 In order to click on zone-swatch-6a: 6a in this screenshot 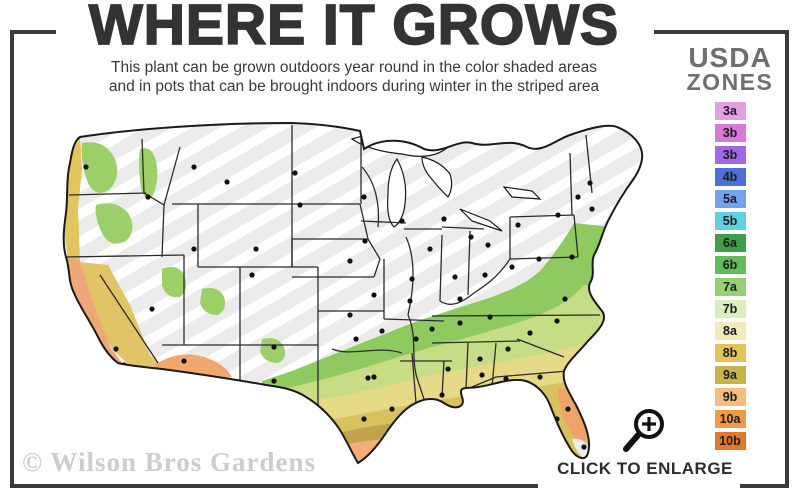, I will do `click(730, 243)`.